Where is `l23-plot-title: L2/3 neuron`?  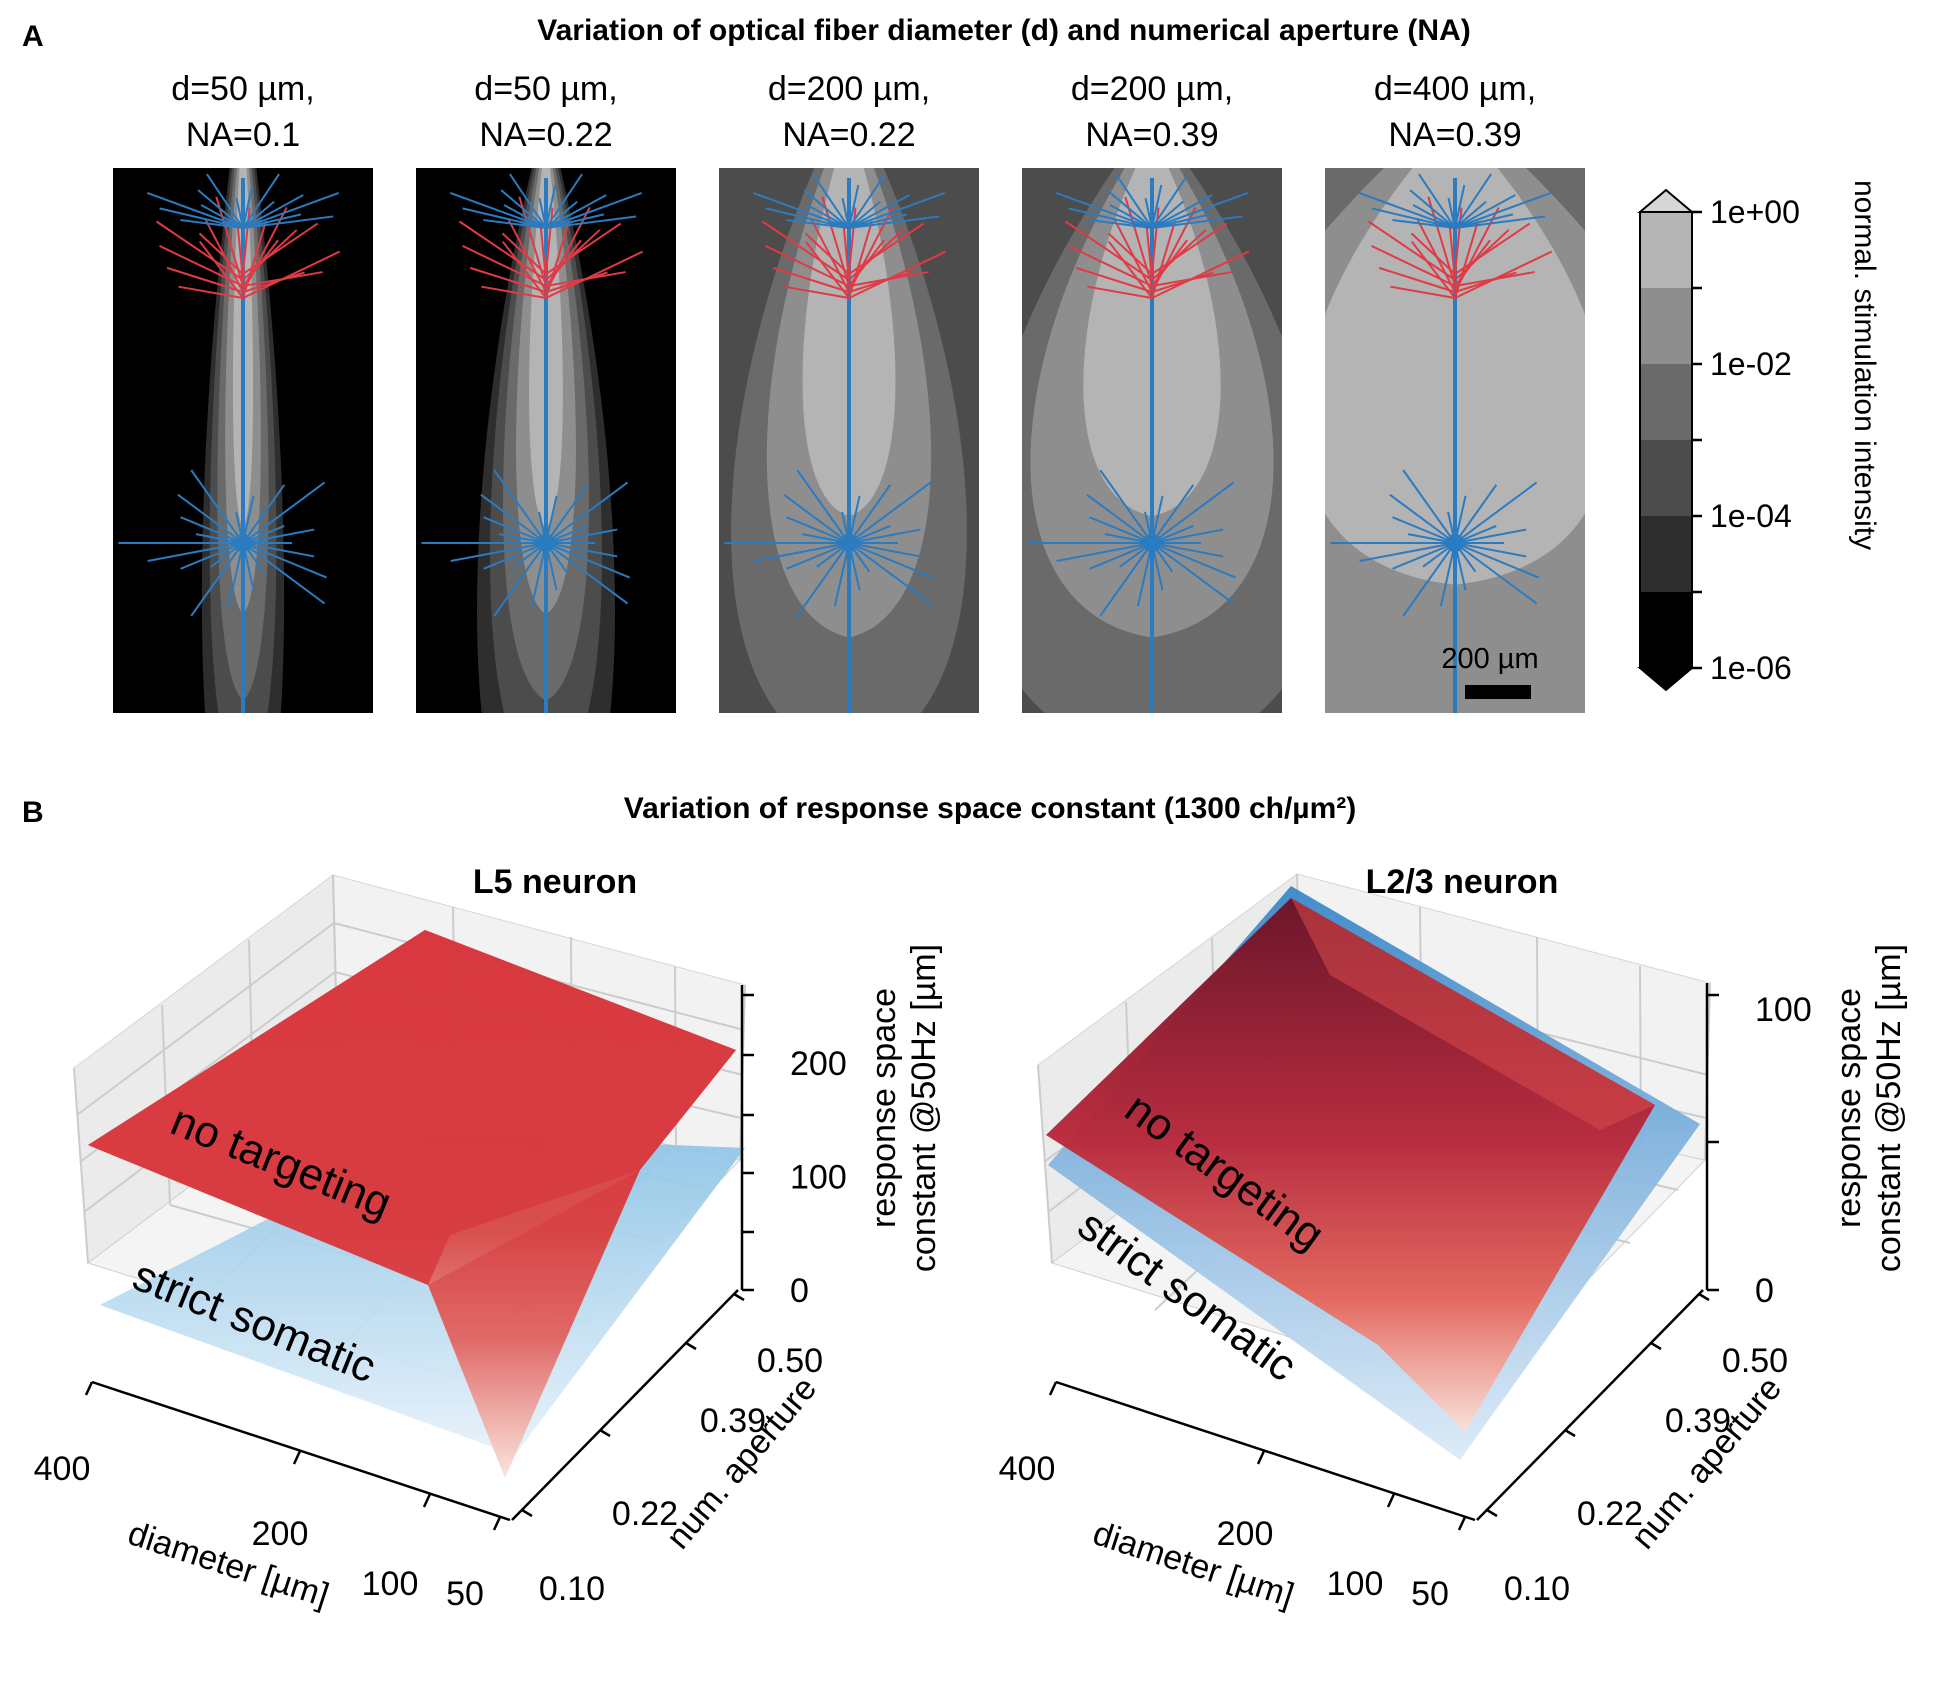
l23-plot-title: L2/3 neuron is located at coordinates (1462, 882).